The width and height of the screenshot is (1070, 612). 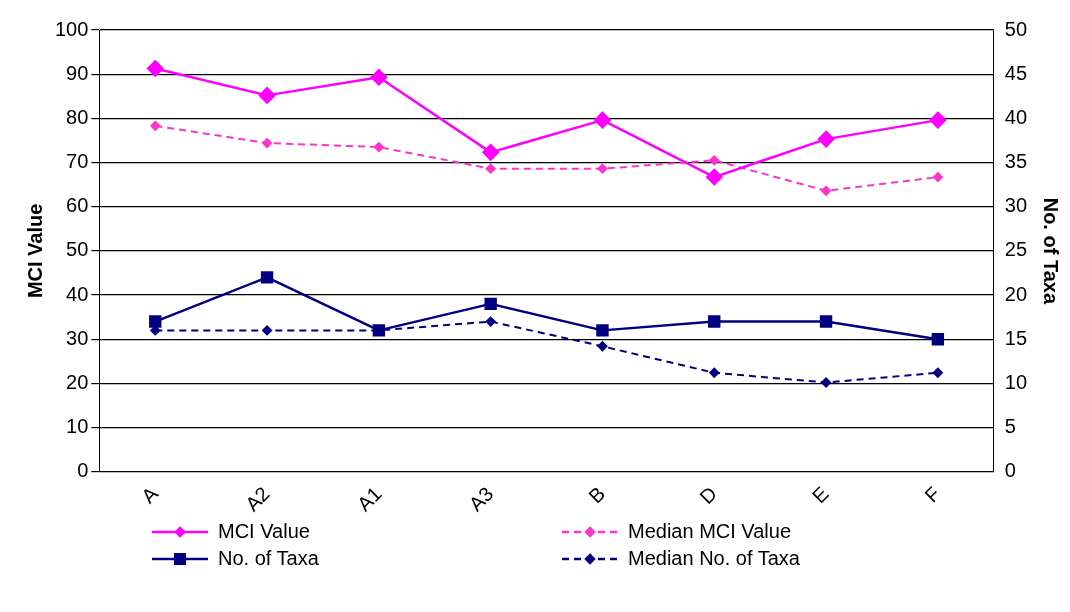 What do you see at coordinates (481, 499) in the screenshot?
I see `x-tick-label: A3` at bounding box center [481, 499].